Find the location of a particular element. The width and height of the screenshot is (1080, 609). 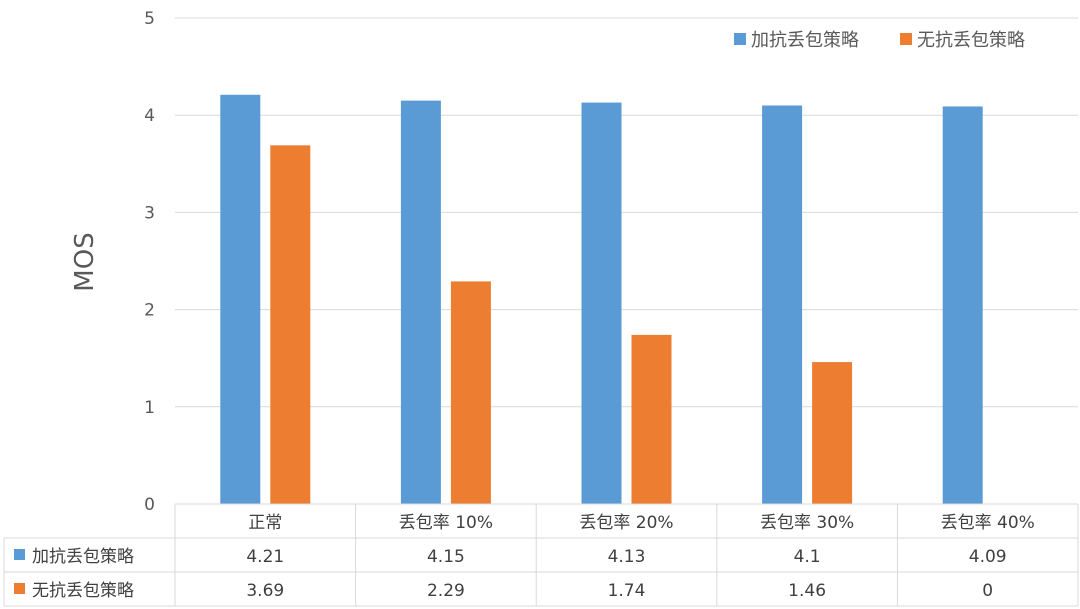

table-cell-value: 4.15 is located at coordinates (446, 557).